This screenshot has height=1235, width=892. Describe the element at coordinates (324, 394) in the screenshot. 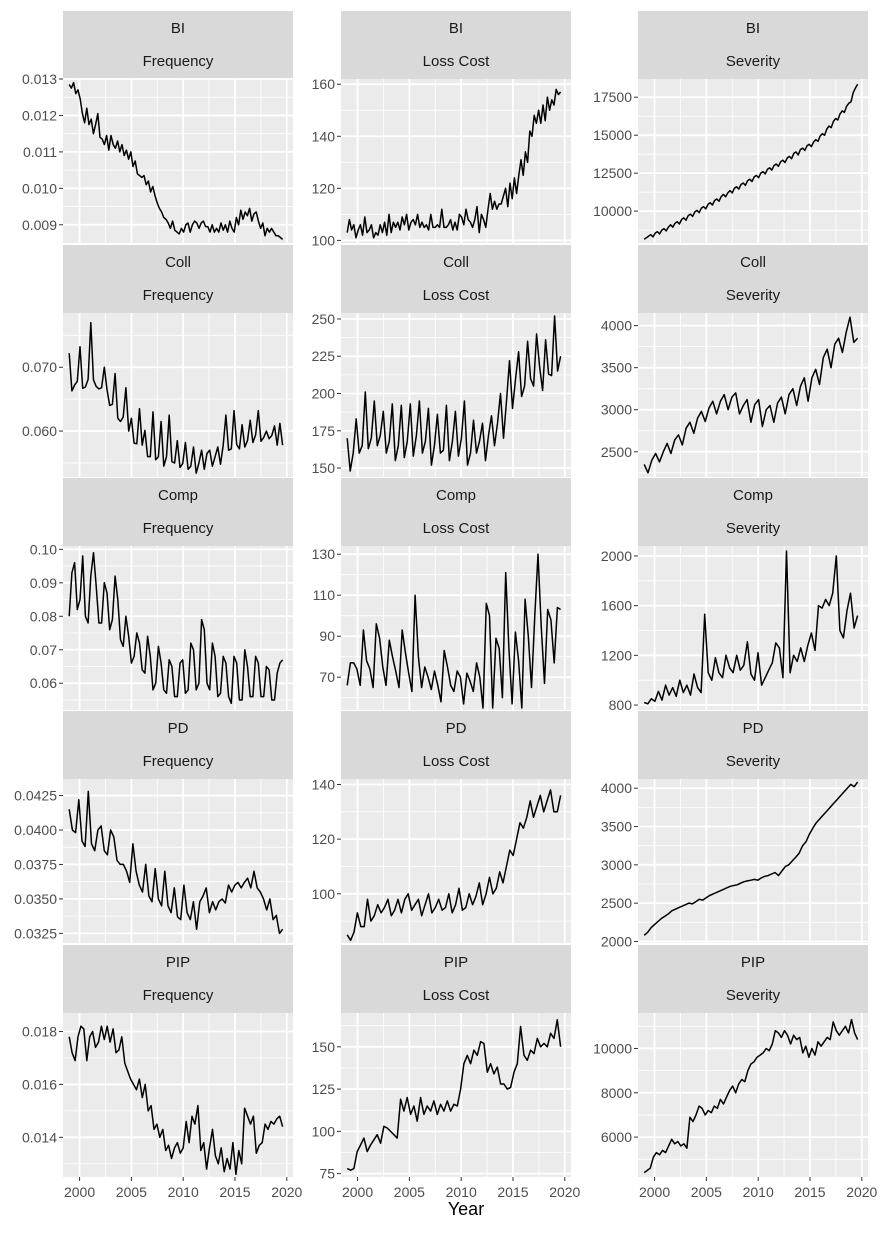

I see `y-tick-label: 200` at that location.